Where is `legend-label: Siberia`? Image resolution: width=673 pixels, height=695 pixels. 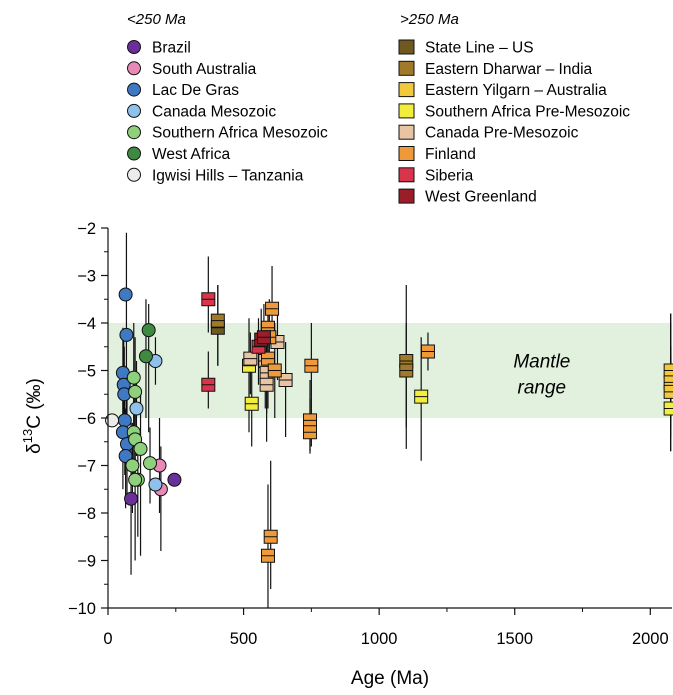
legend-label: Siberia is located at coordinates (449, 175).